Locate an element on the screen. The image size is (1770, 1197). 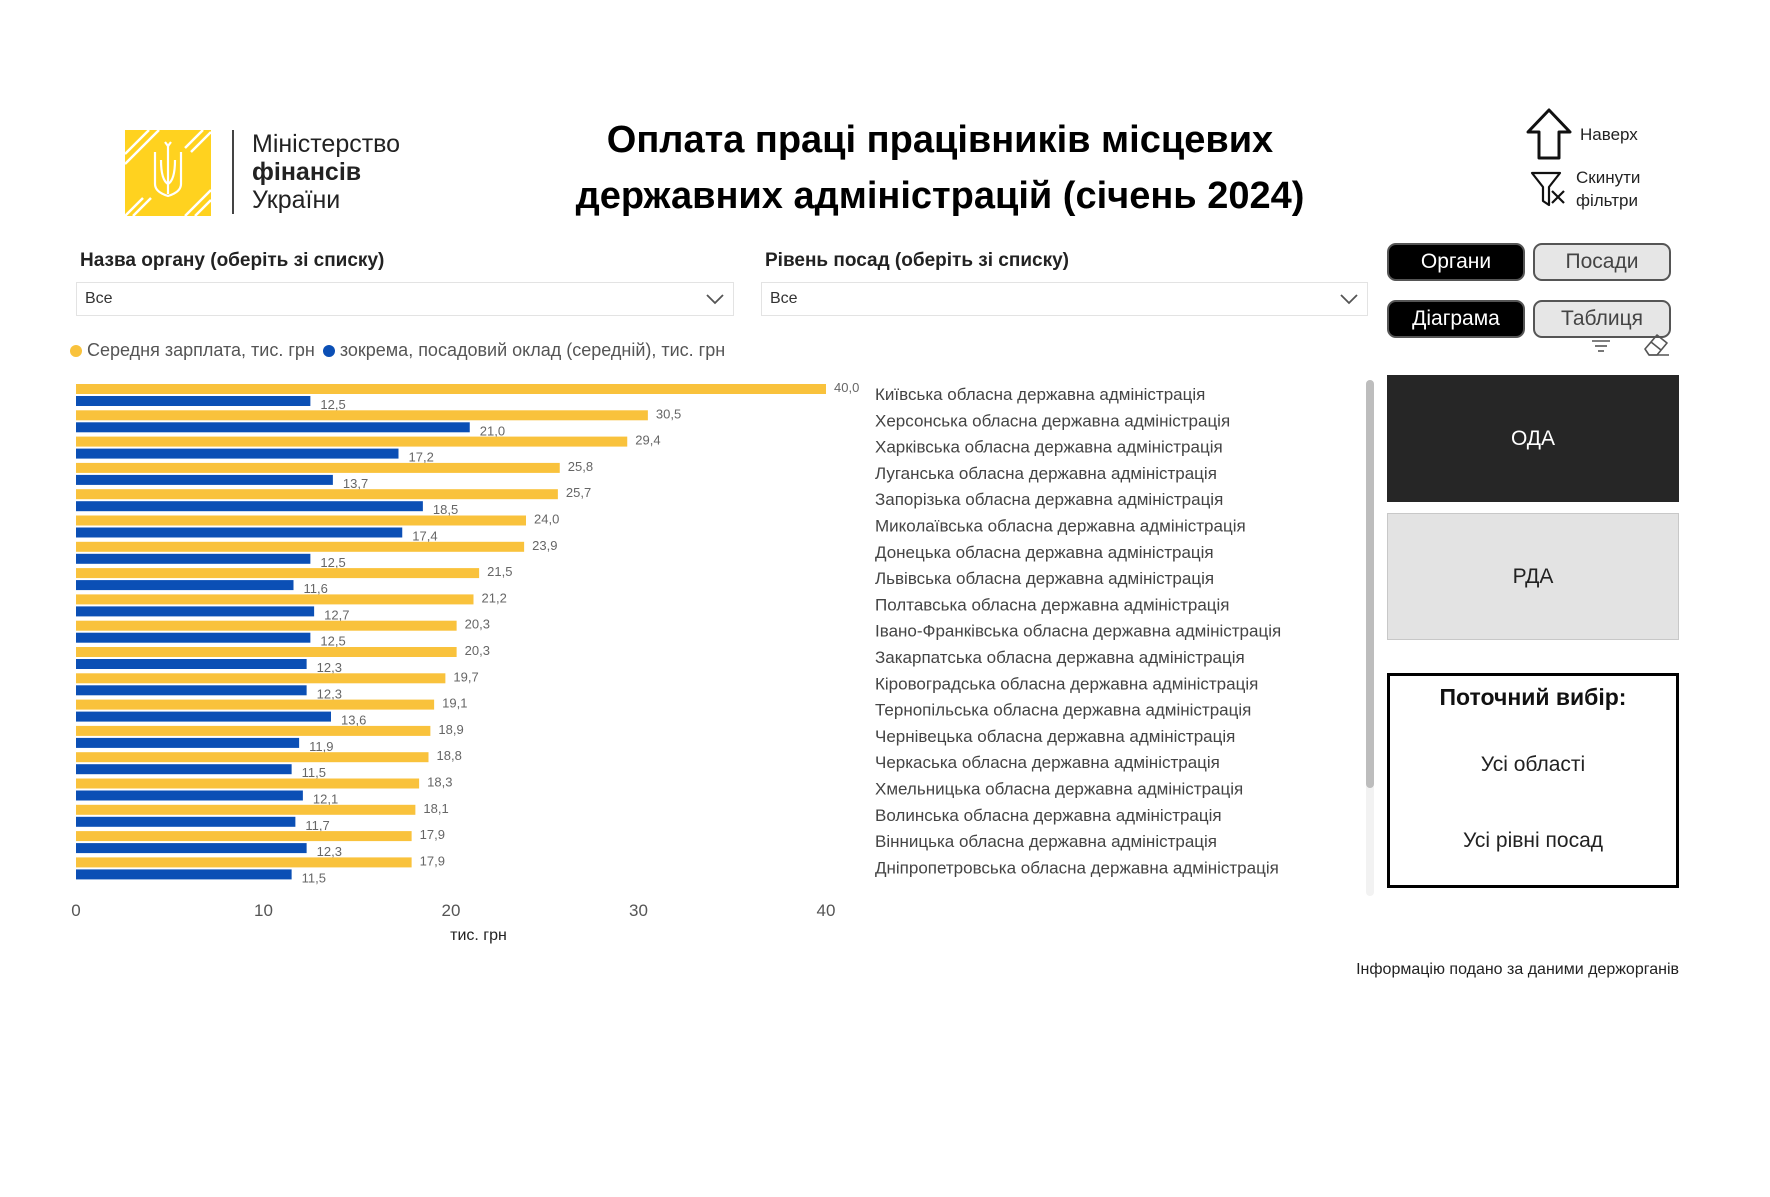
source-note: Інформацію подано за даними держорганів is located at coordinates (1517, 969).